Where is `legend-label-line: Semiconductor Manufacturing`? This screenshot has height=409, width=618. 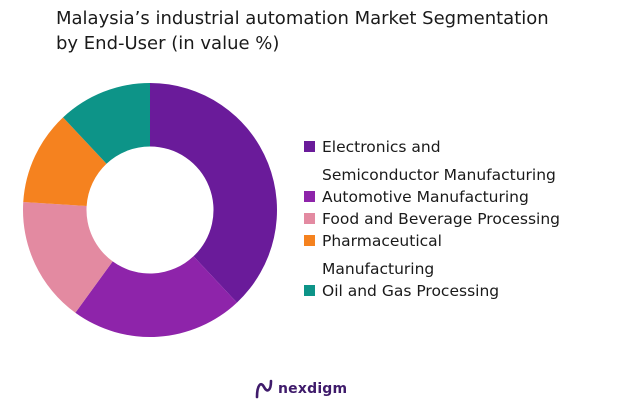 legend-label-line: Semiconductor Manufacturing is located at coordinates (439, 175).